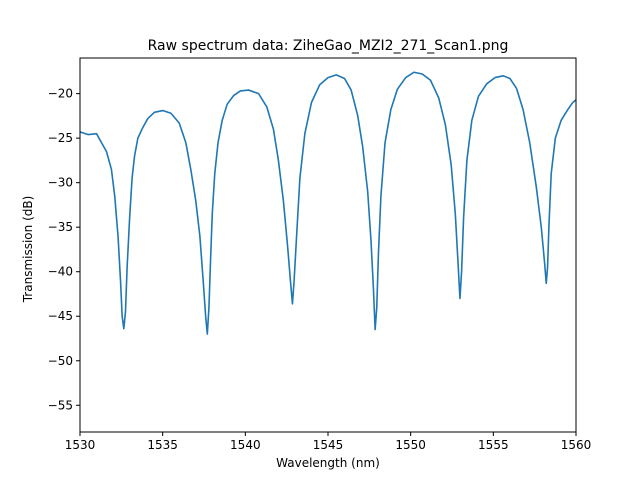  What do you see at coordinates (80, 445) in the screenshot?
I see `x-tick-label: 1530` at bounding box center [80, 445].